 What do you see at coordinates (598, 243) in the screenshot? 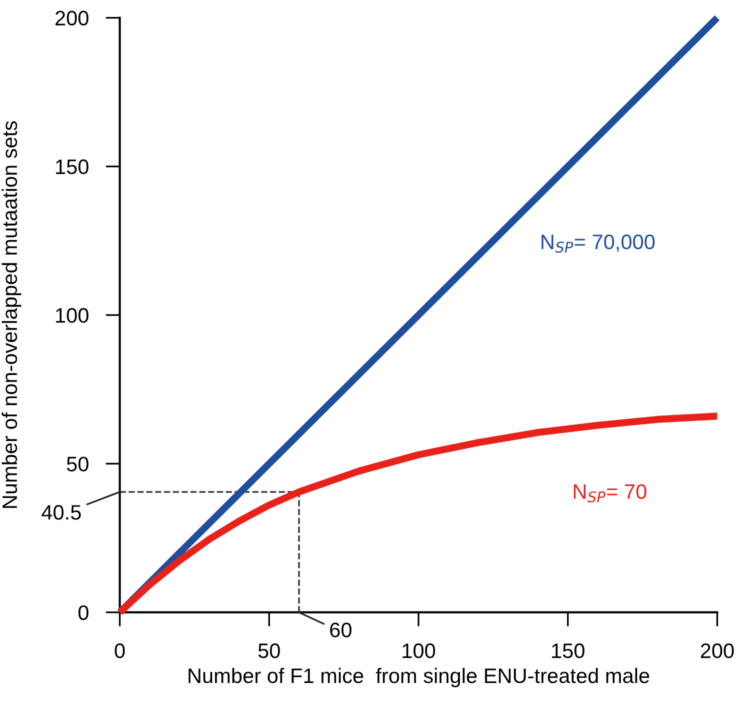
I see `series-label: N$_{SP}$= 70,000` at bounding box center [598, 243].